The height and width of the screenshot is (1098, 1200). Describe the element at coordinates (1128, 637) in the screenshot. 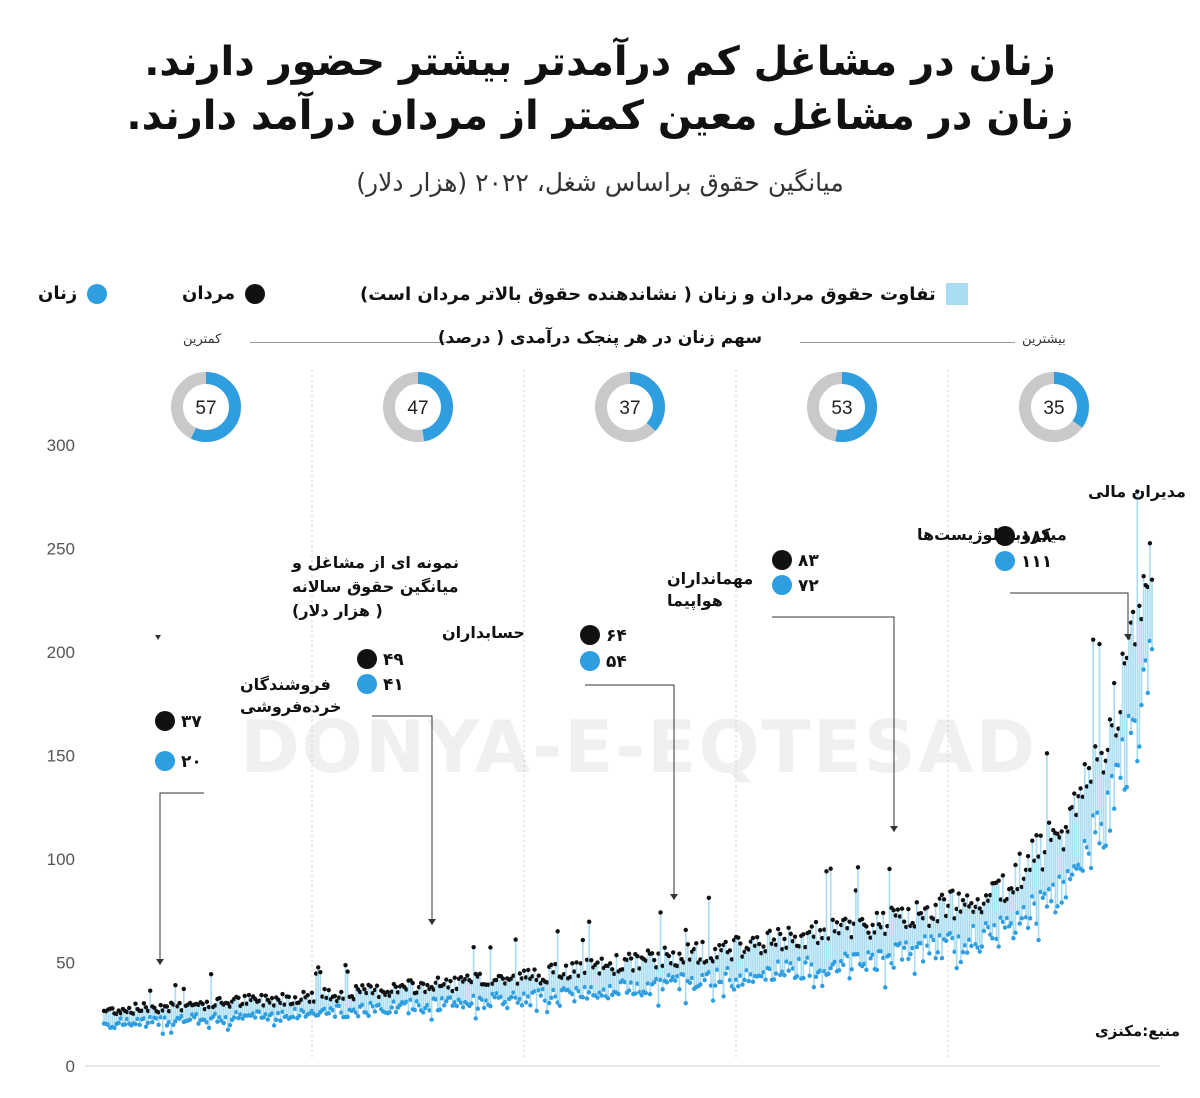

I see `annotation-arrow-icon` at that location.